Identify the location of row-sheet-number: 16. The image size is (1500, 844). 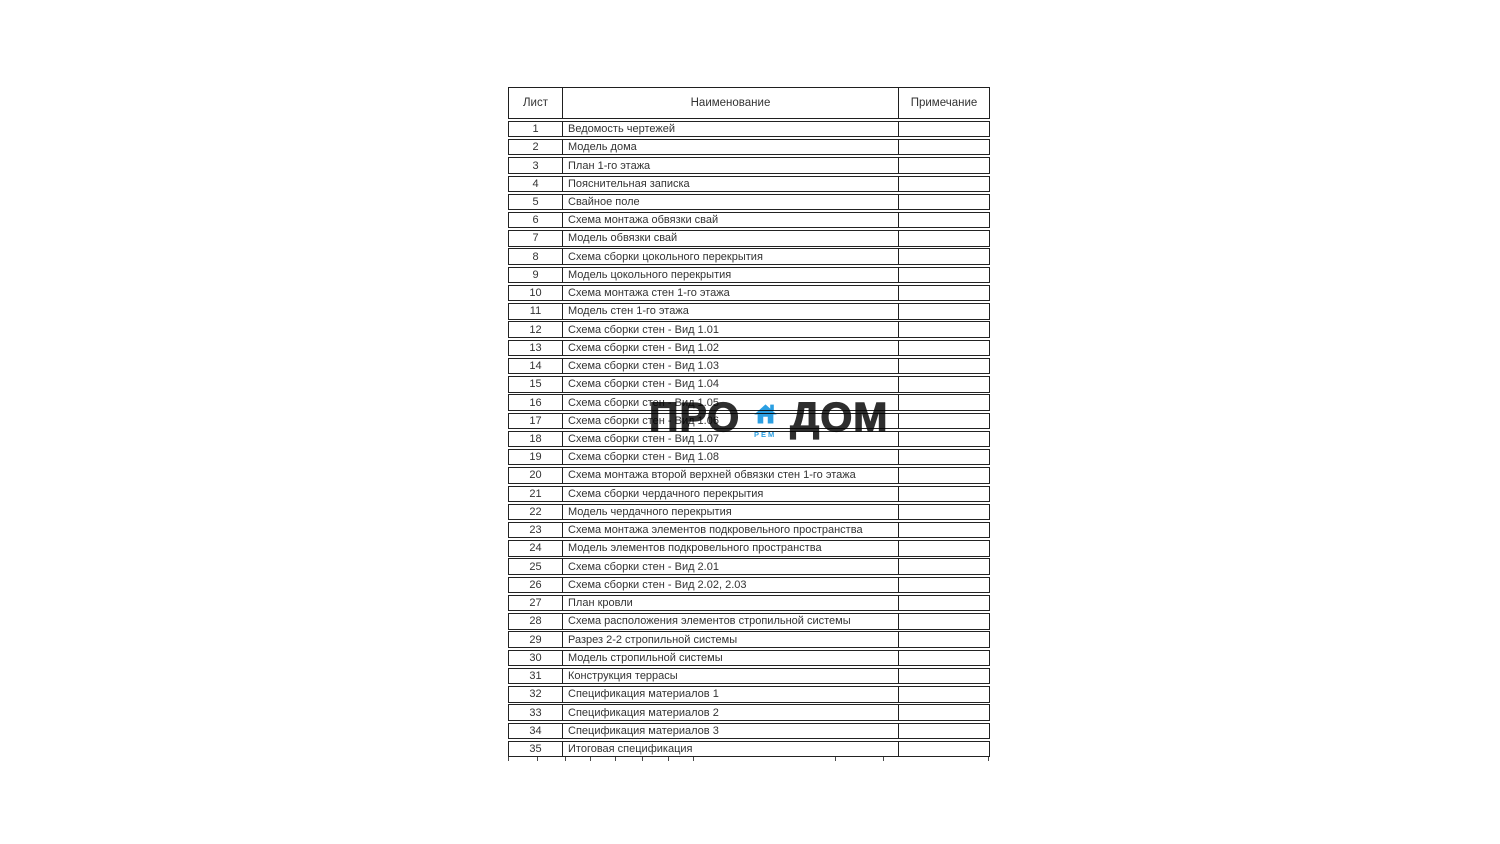
(536, 402).